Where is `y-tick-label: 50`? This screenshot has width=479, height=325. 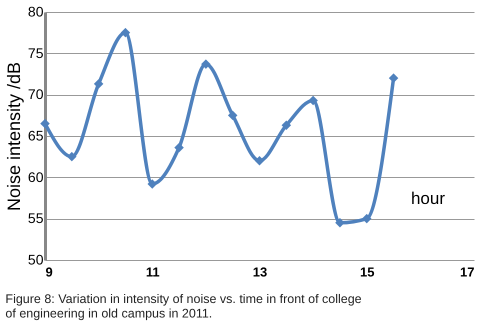 y-tick-label: 50 is located at coordinates (36, 260).